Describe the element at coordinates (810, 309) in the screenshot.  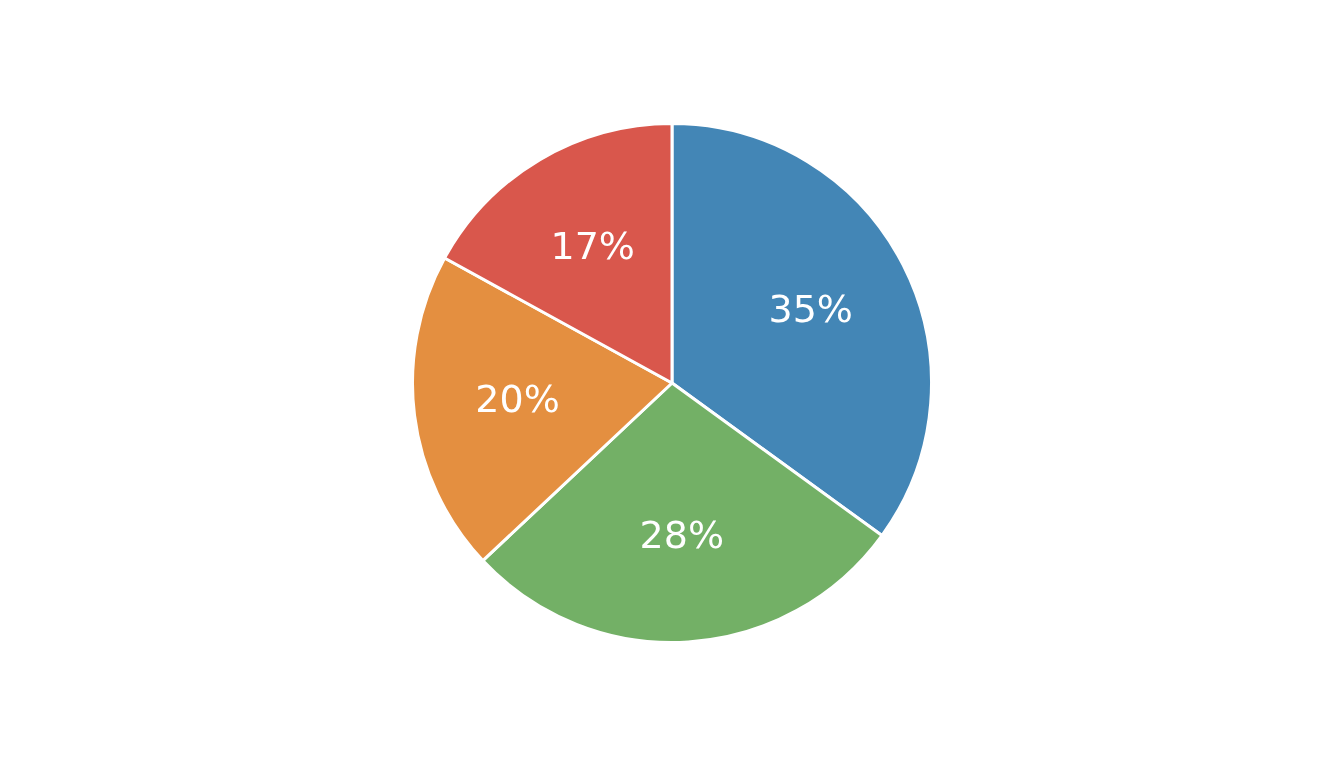
I see `data-label: 35%` at that location.